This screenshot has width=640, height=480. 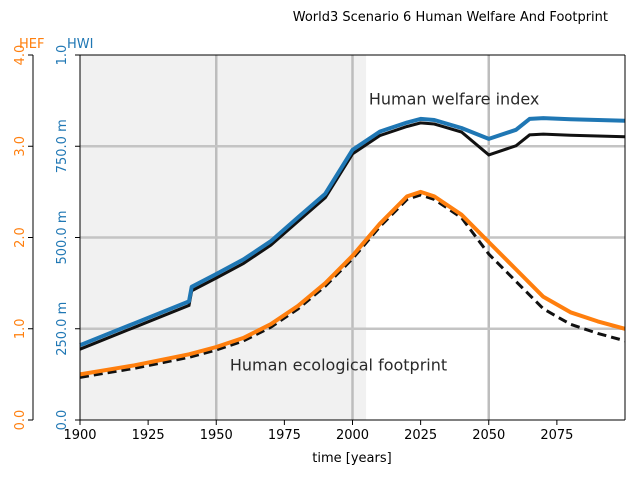 I want to click on annotation-0: Human welfare index, so click(x=454, y=98).